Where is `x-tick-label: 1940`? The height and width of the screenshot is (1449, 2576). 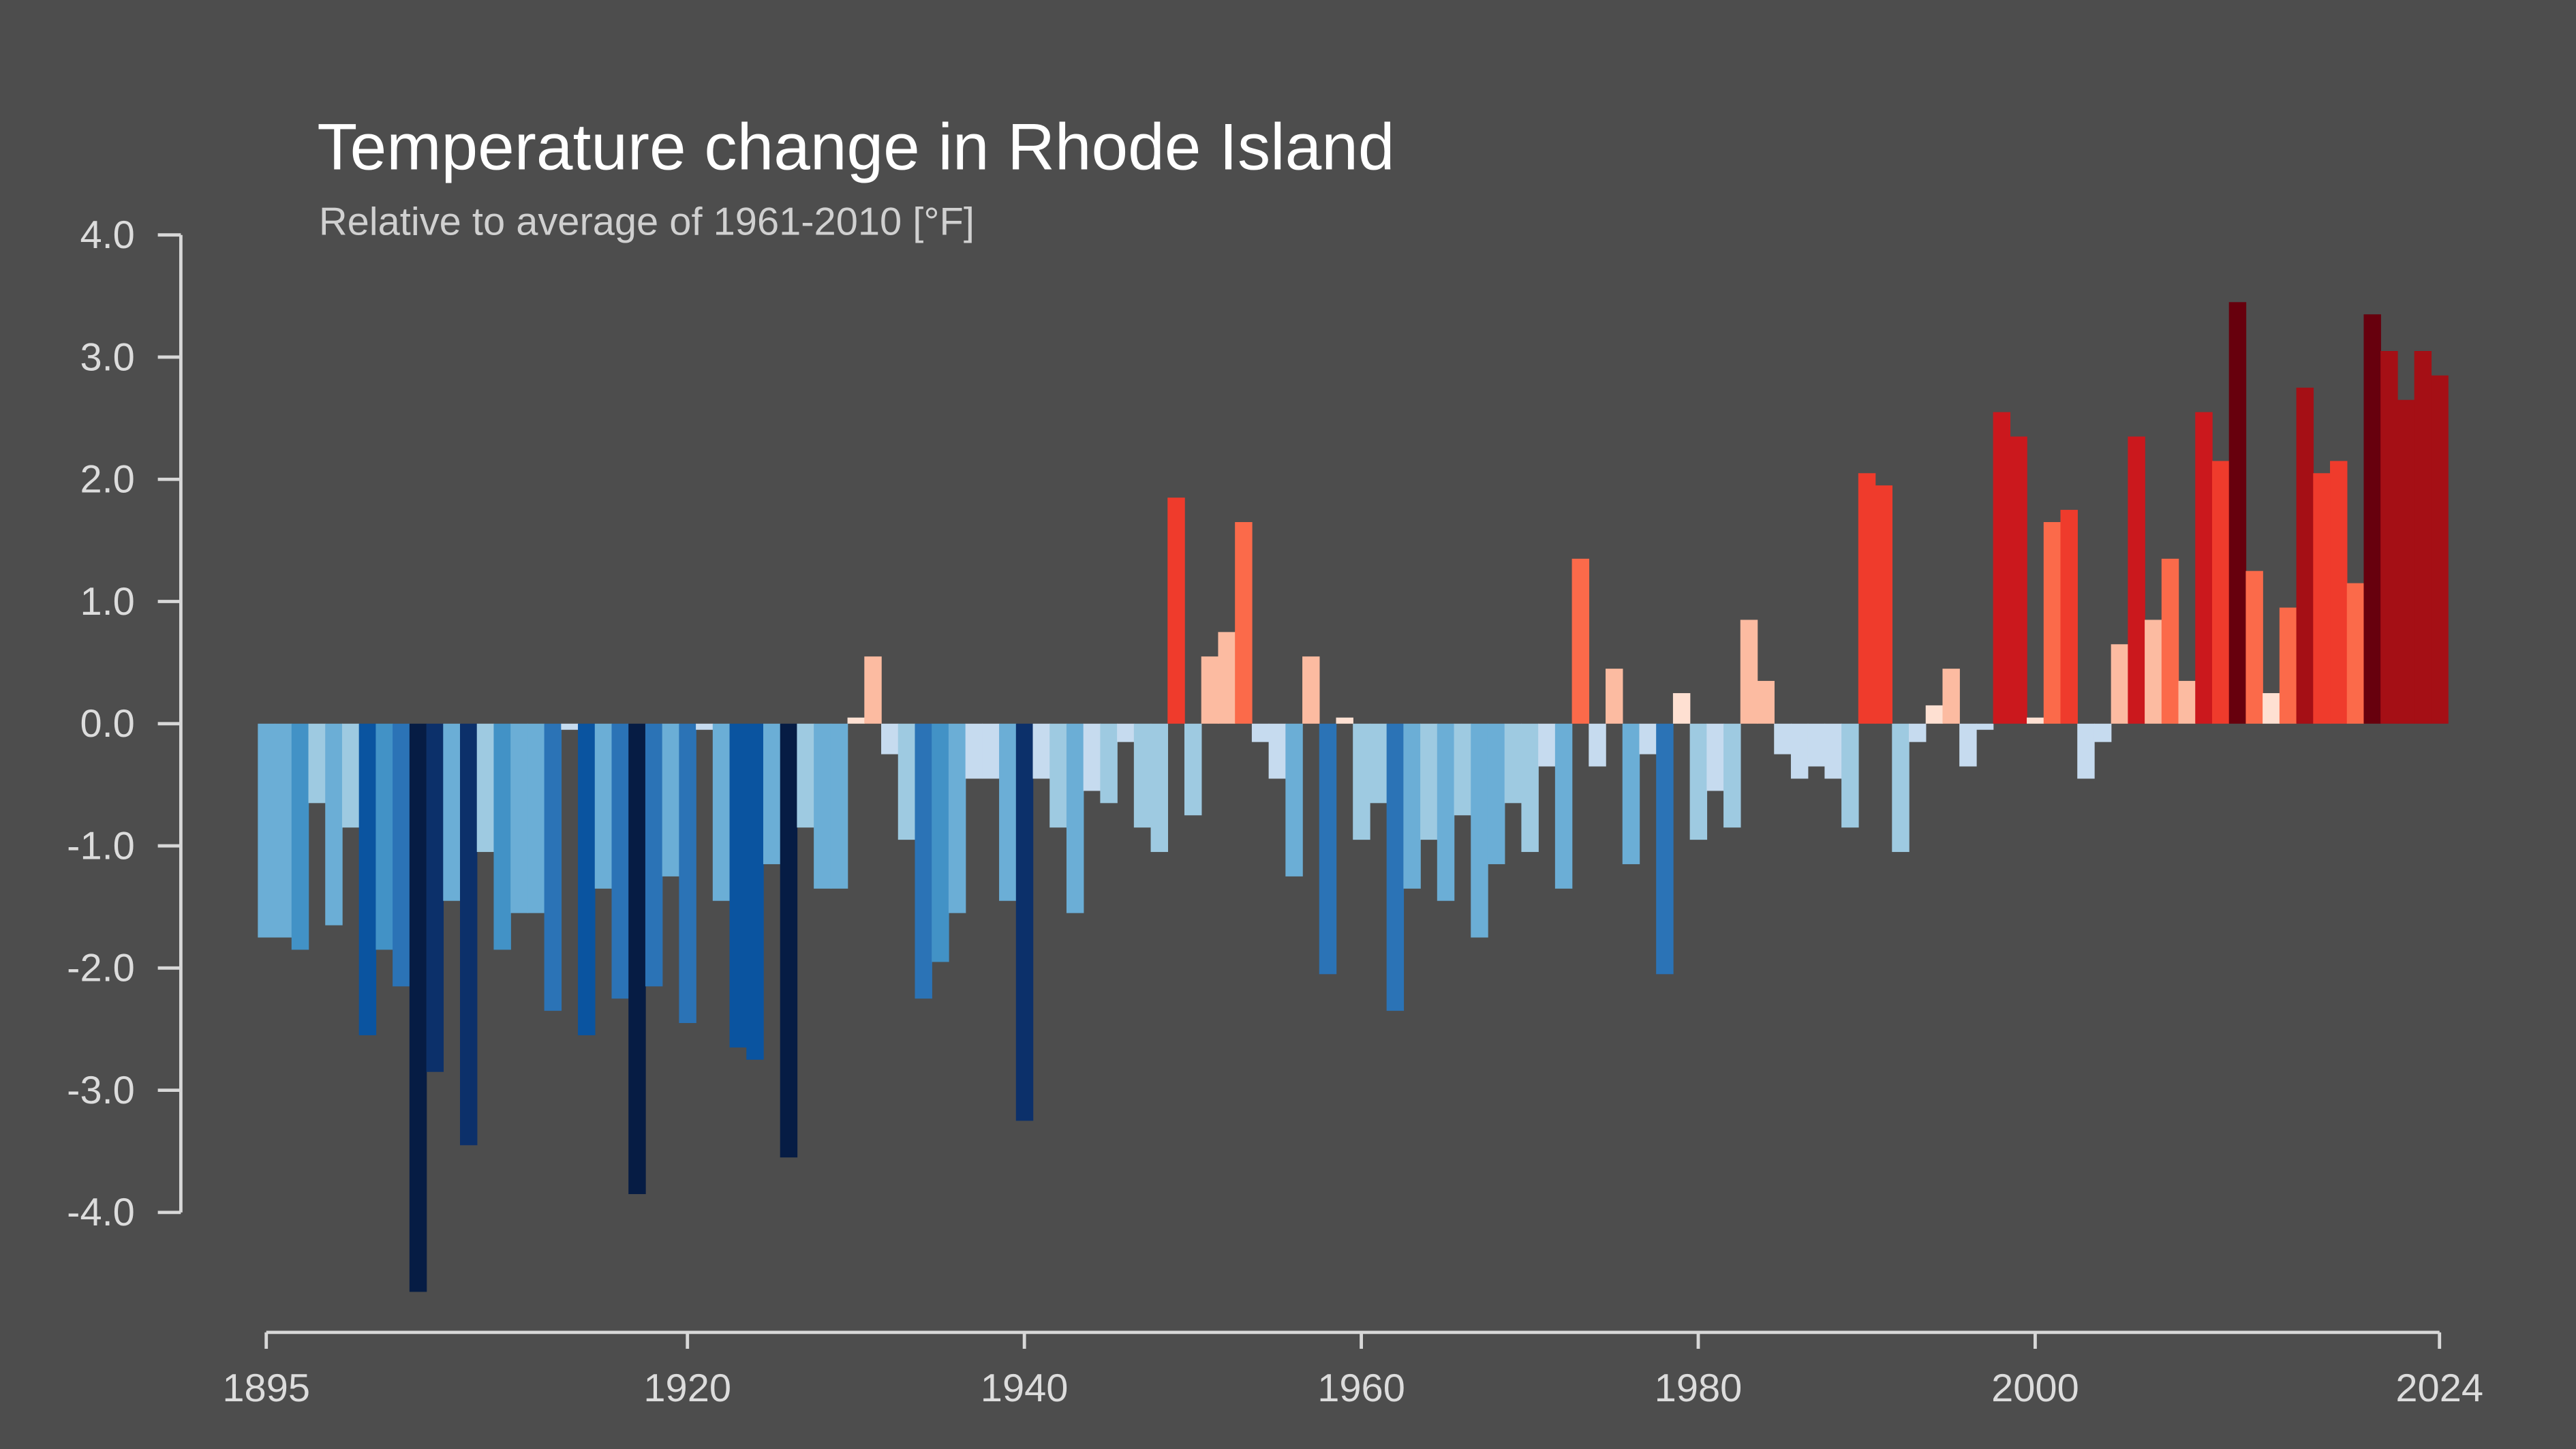
x-tick-label: 1940 is located at coordinates (1025, 1388).